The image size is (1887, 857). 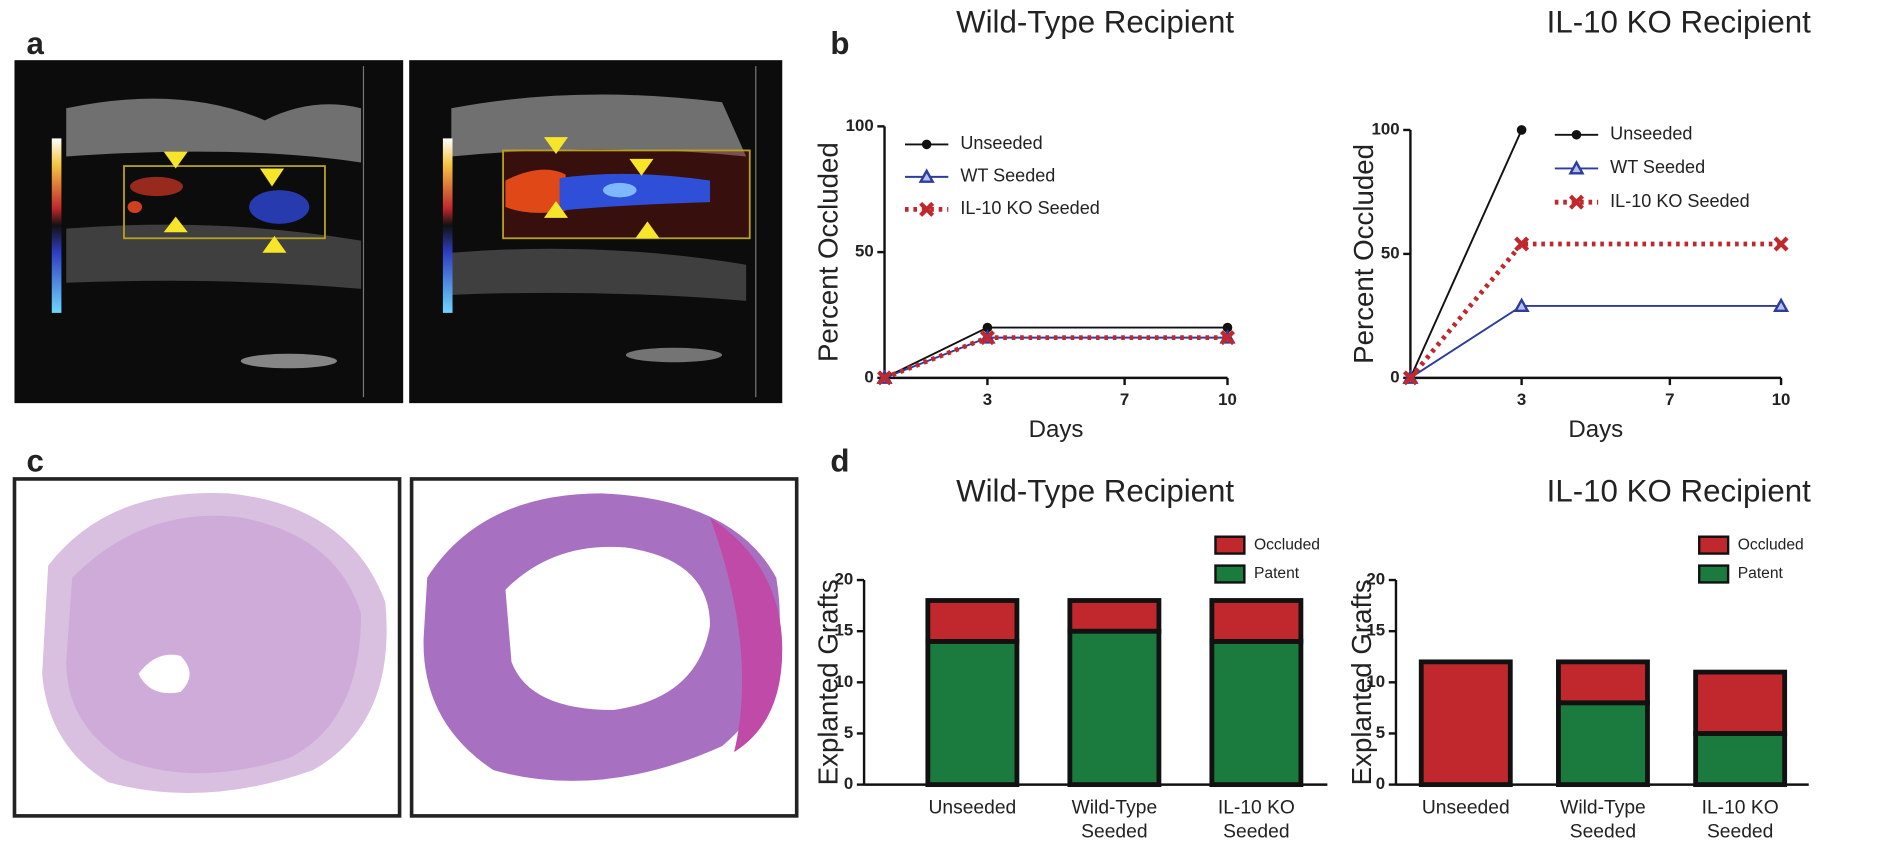 I want to click on panel-label: a, so click(x=36, y=43).